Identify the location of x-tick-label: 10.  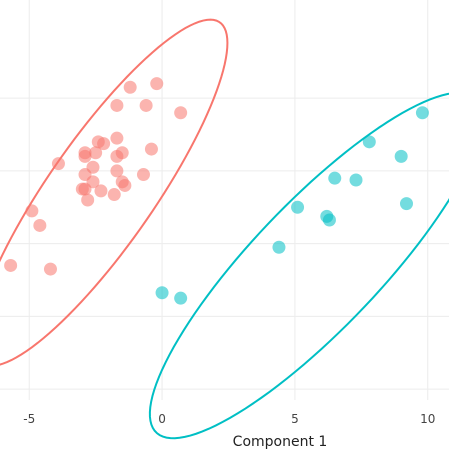
(427, 419).